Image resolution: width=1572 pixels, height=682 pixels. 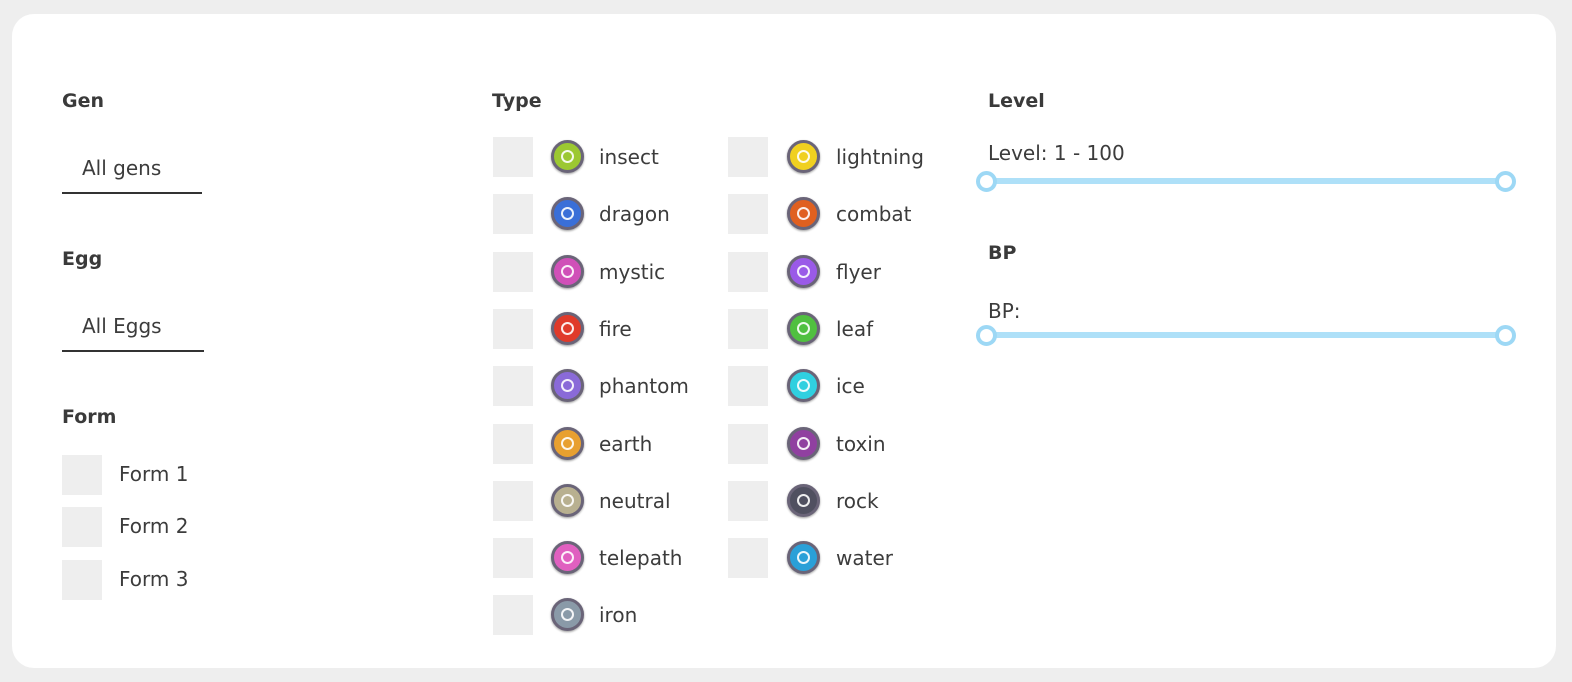 What do you see at coordinates (1056, 153) in the screenshot?
I see `level-range-label: Level: 1 - 100` at bounding box center [1056, 153].